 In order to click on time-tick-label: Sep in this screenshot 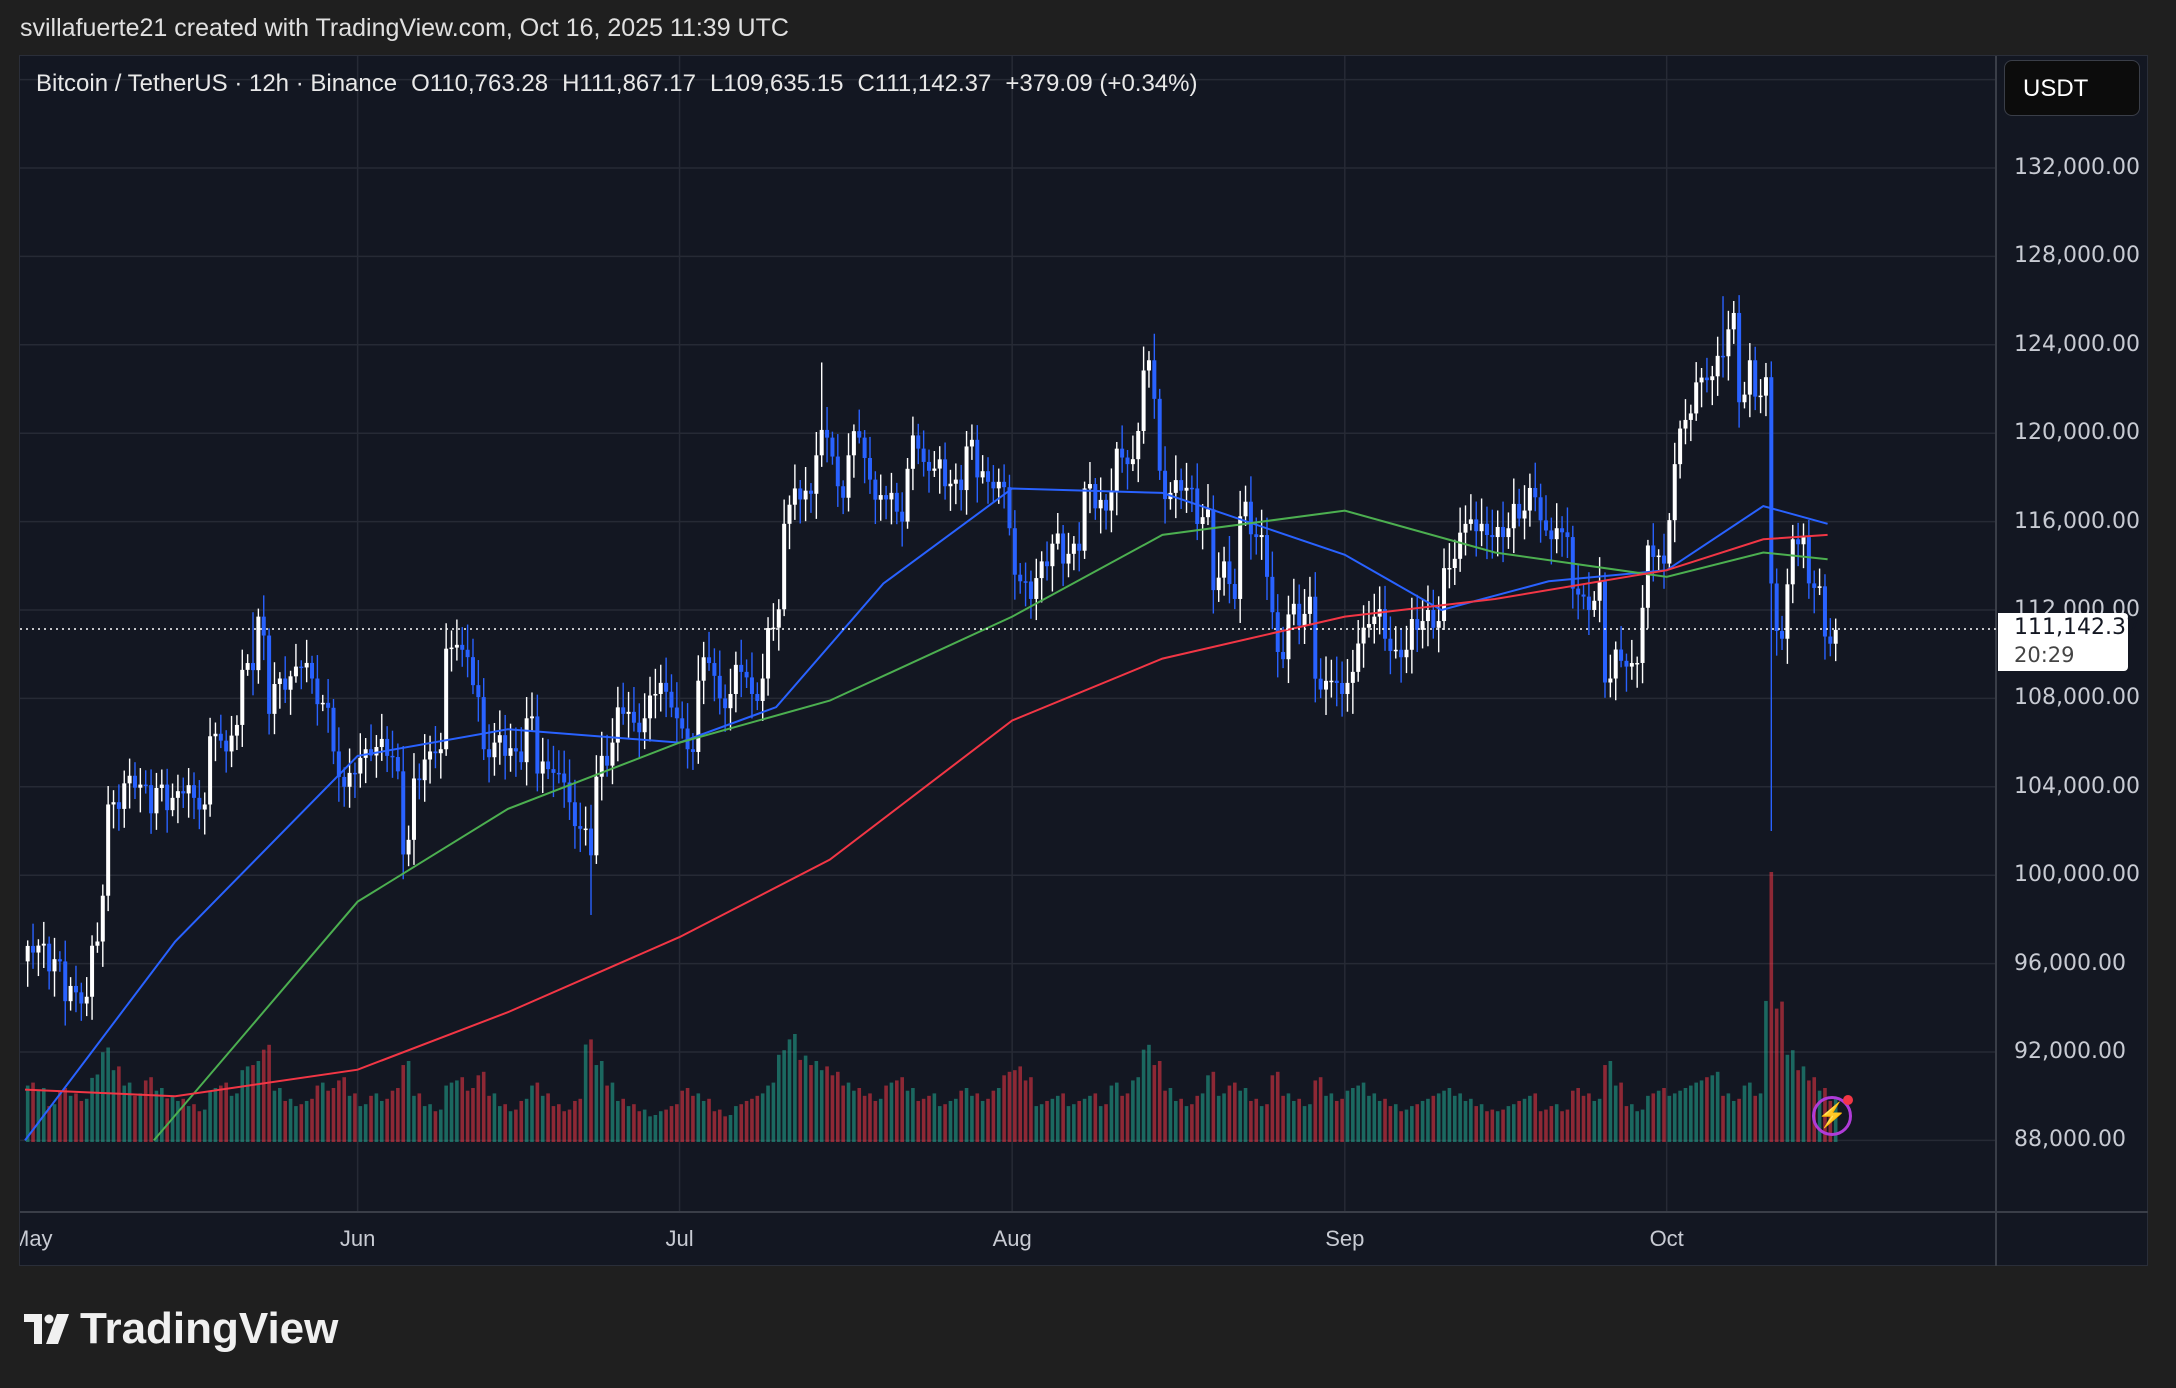, I will do `click(1345, 1238)`.